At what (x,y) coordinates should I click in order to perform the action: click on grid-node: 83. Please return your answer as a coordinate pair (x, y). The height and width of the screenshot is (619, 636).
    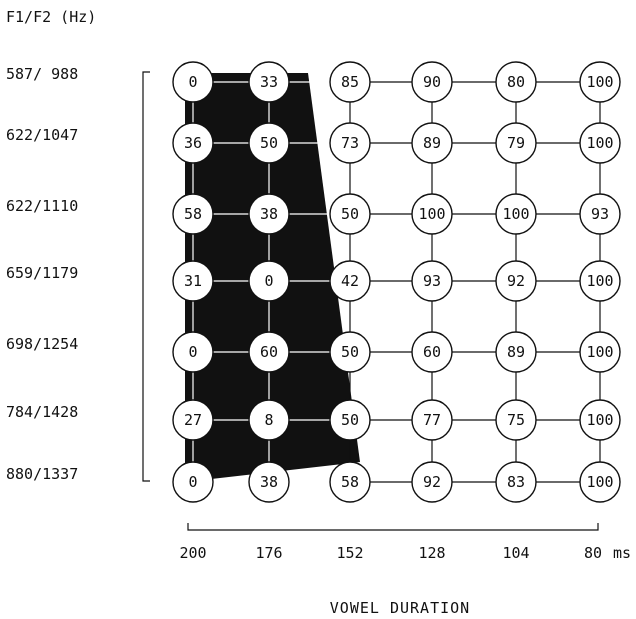
    Looking at the image, I should click on (516, 482).